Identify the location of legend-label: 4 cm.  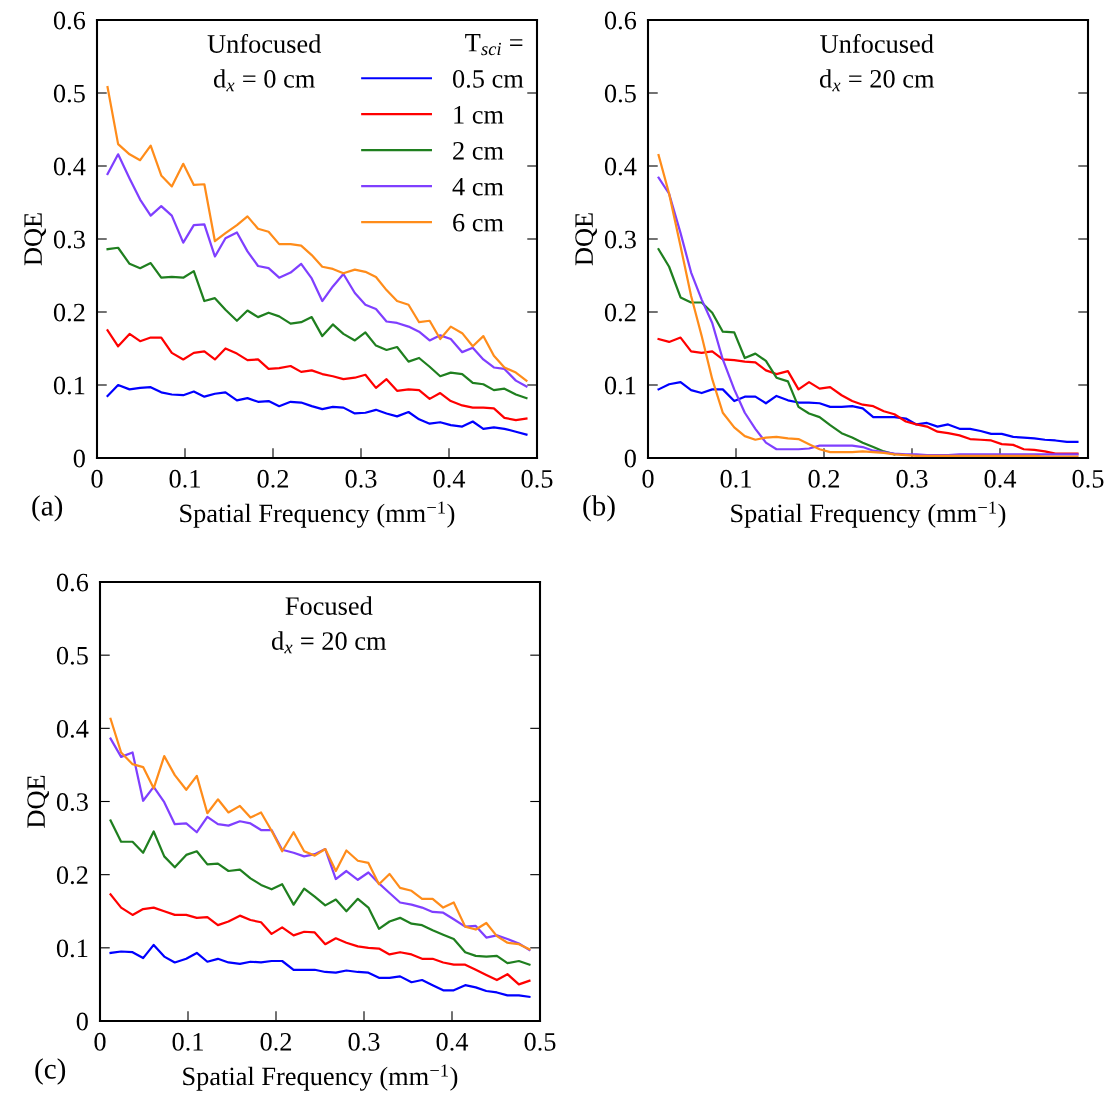
(478, 187).